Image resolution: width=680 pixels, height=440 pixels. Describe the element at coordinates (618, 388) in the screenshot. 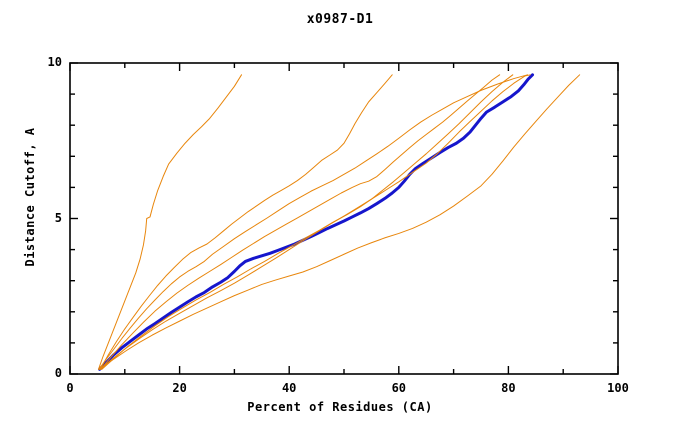

I see `x-tick-label: 100` at that location.